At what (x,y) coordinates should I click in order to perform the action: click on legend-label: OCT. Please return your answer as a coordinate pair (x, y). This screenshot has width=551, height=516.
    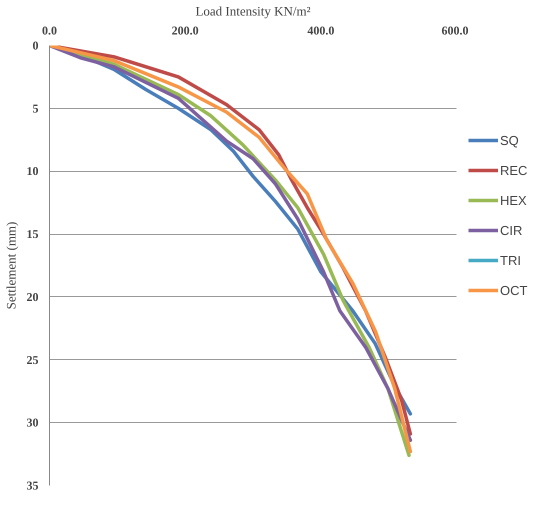
    Looking at the image, I should click on (514, 290).